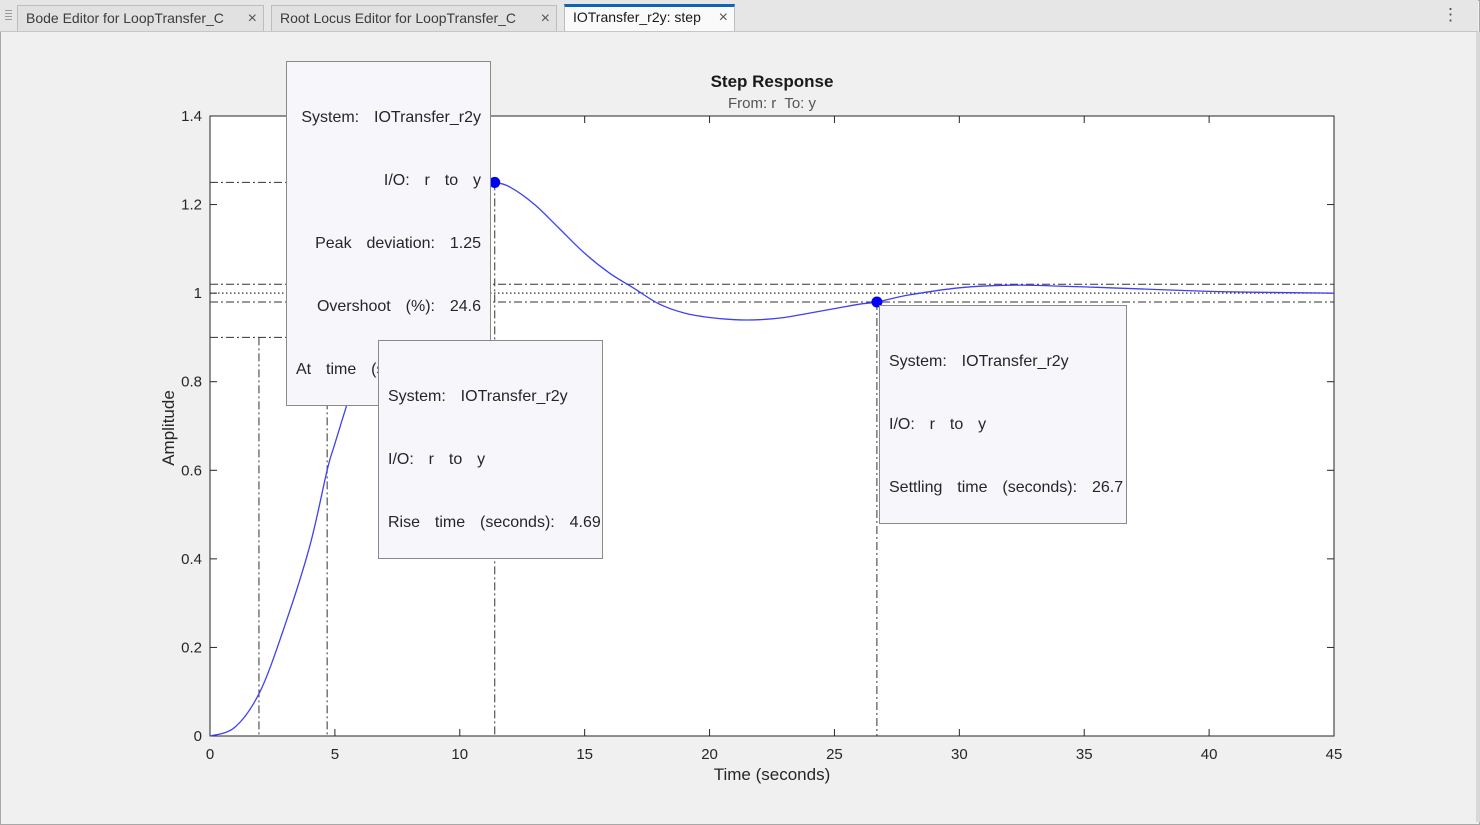 The height and width of the screenshot is (825, 1480). Describe the element at coordinates (210, 754) in the screenshot. I see `x-tick-label: 0` at that location.